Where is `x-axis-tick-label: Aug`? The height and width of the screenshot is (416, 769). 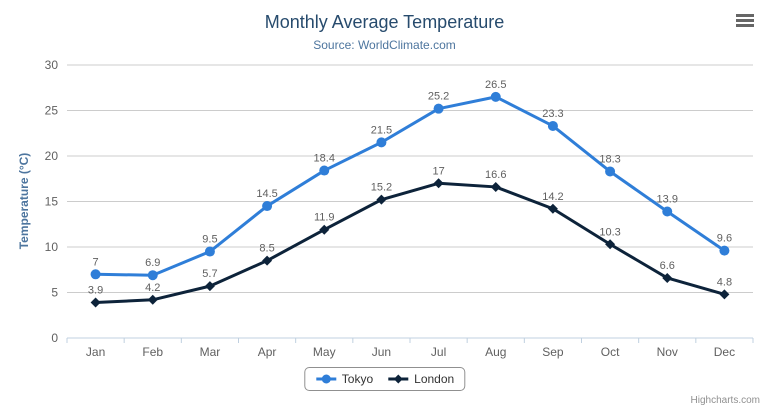
x-axis-tick-label: Aug is located at coordinates (495, 352).